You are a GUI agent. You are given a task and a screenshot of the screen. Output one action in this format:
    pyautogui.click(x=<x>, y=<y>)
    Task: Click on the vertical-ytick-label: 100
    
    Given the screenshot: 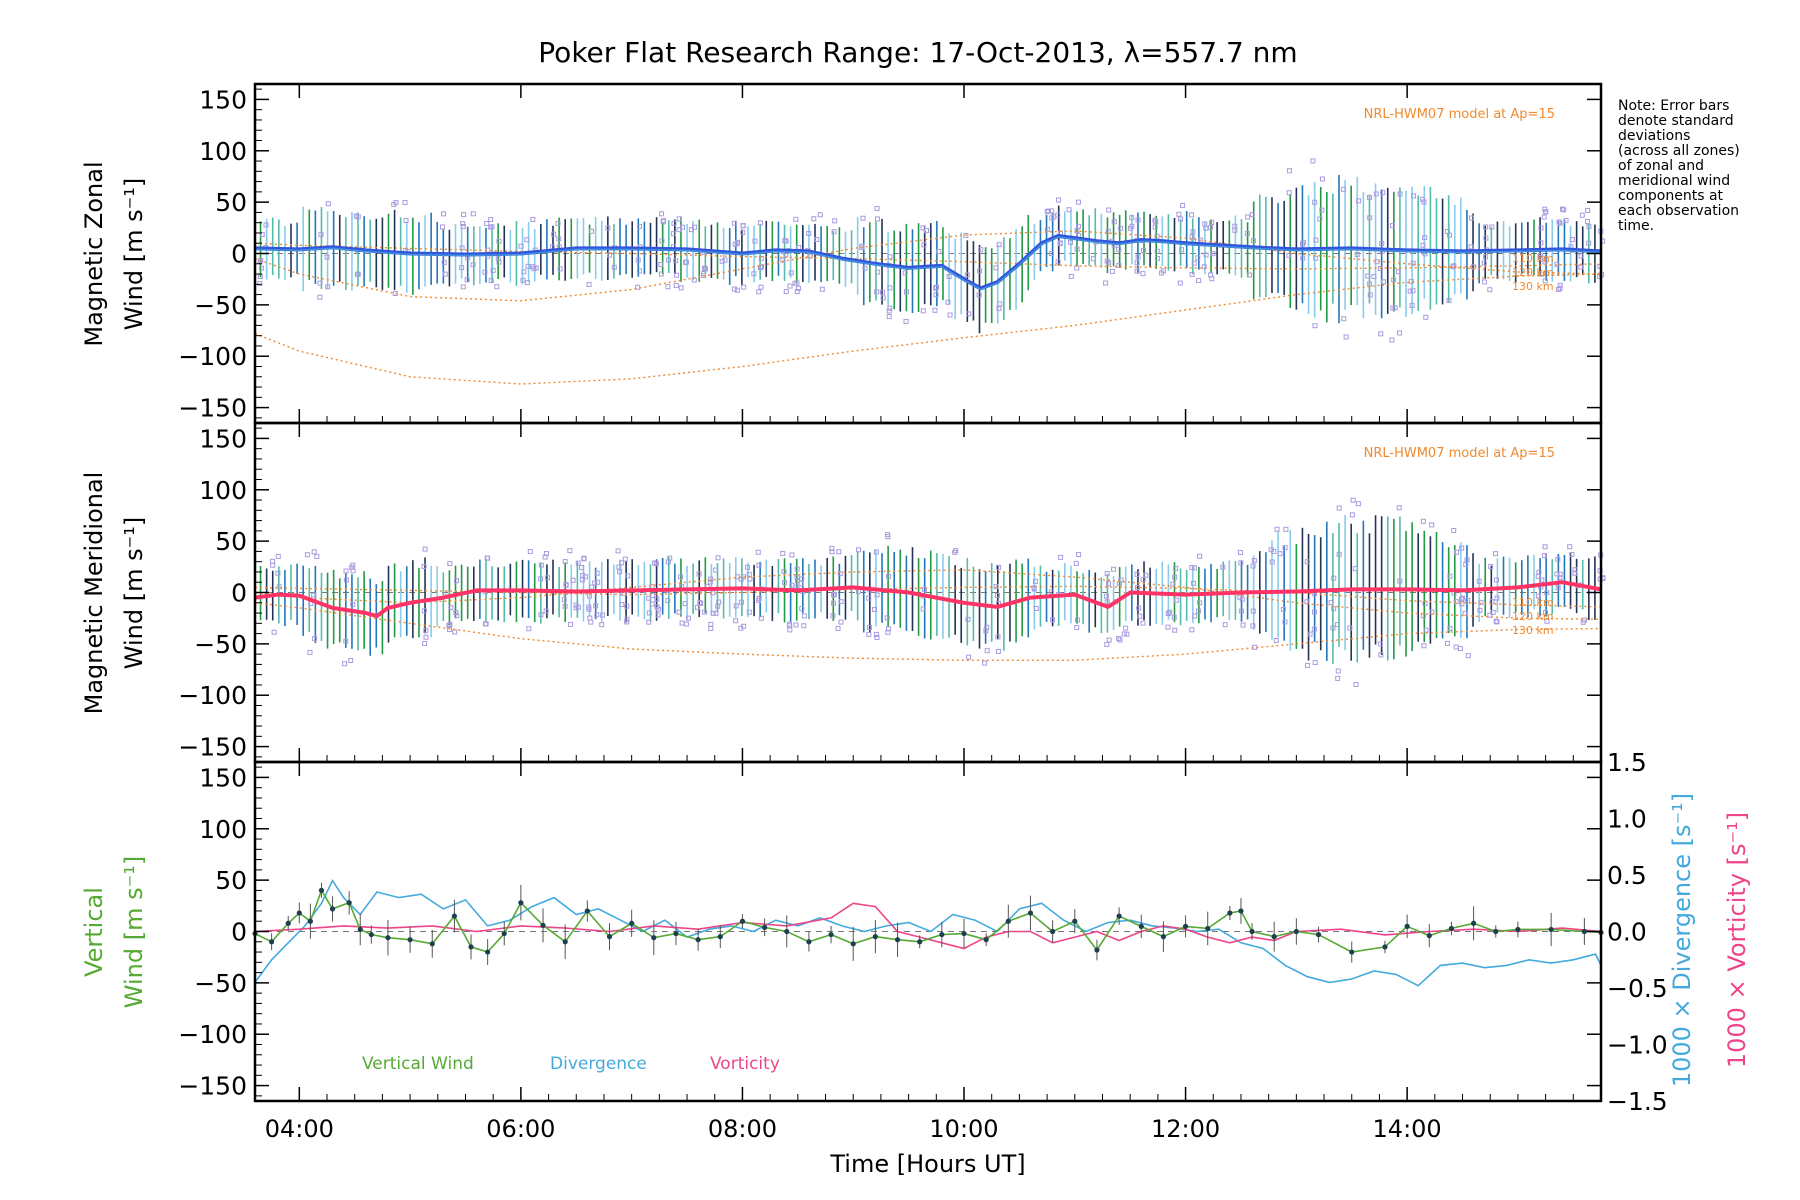 What is the action you would take?
    pyautogui.click(x=223, y=829)
    